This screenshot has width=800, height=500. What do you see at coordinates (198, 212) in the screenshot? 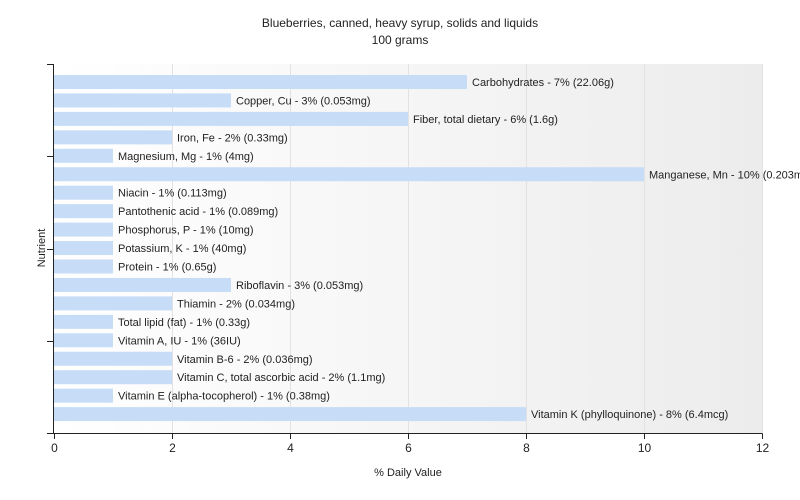
I see `bar-label-7: Pantothenic acid - 1% (0.089mg)` at bounding box center [198, 212].